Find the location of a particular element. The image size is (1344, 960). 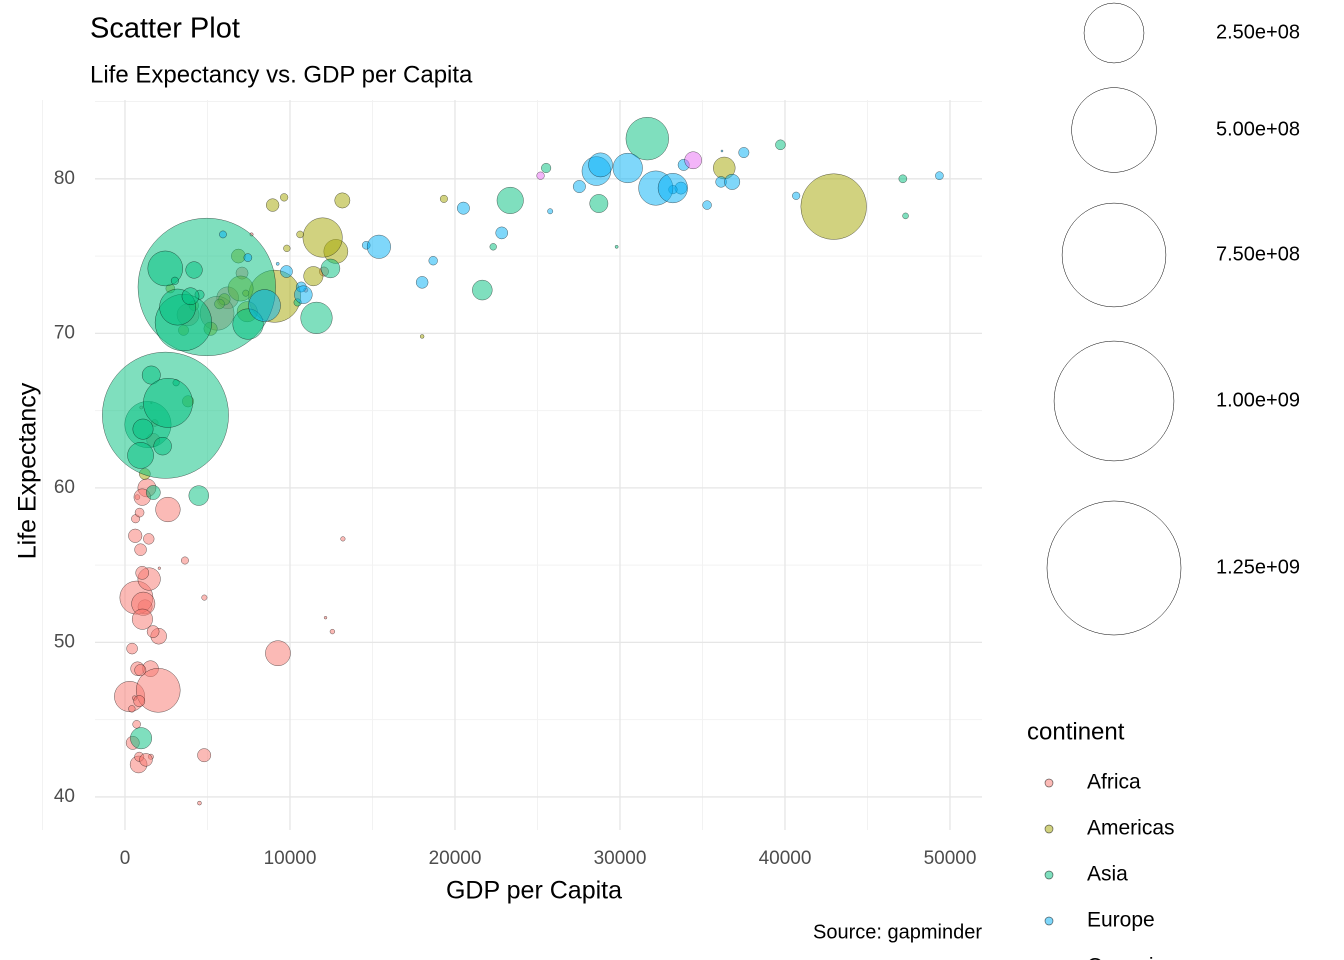

x-tick-label: 10000 is located at coordinates (290, 858).